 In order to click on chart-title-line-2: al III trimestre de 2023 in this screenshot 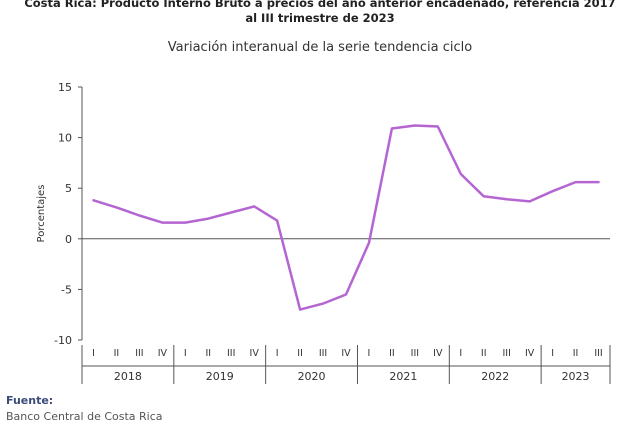, I will do `click(320, 18)`.